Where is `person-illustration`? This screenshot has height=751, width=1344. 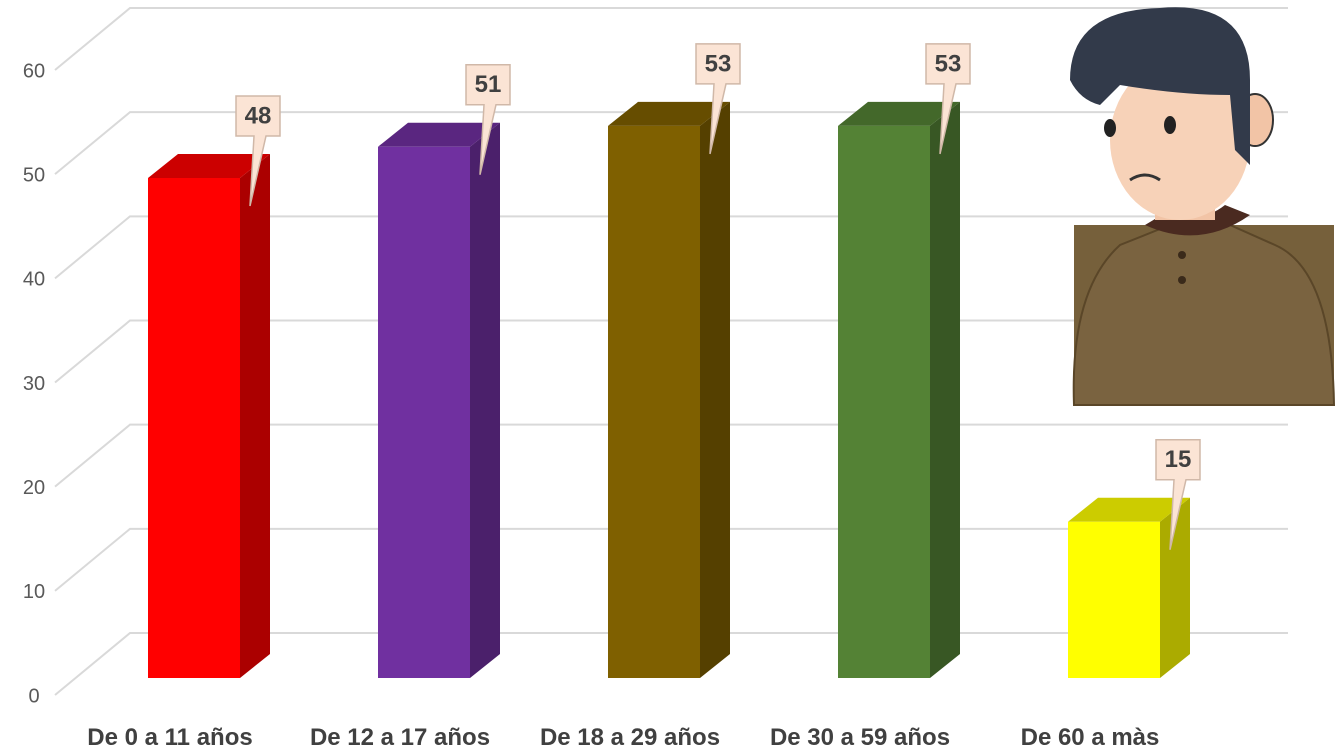
person-illustration is located at coordinates (1203, 206).